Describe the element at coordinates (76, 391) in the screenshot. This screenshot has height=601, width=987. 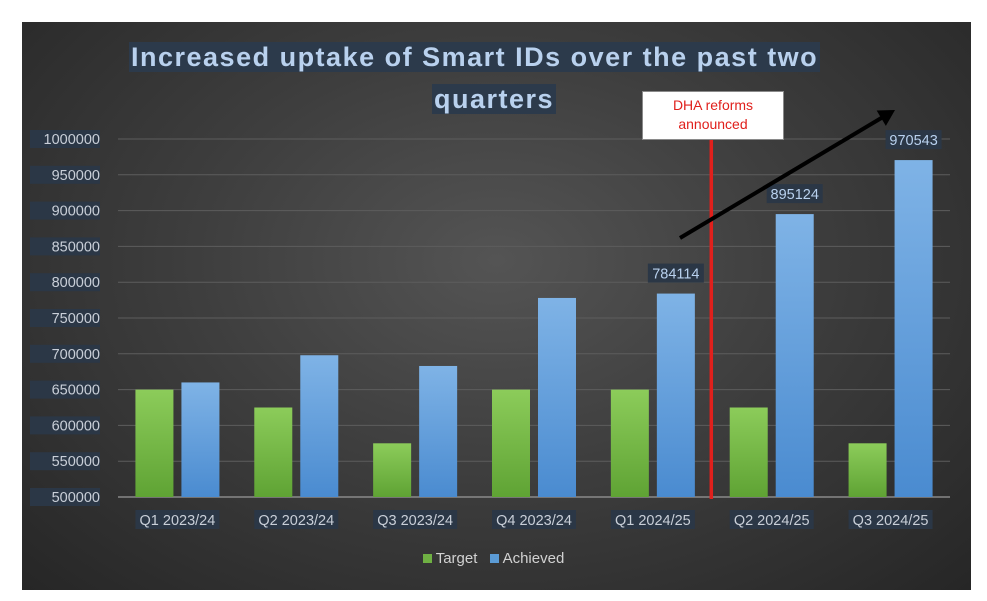
I see `y-tick-label: 650000` at that location.